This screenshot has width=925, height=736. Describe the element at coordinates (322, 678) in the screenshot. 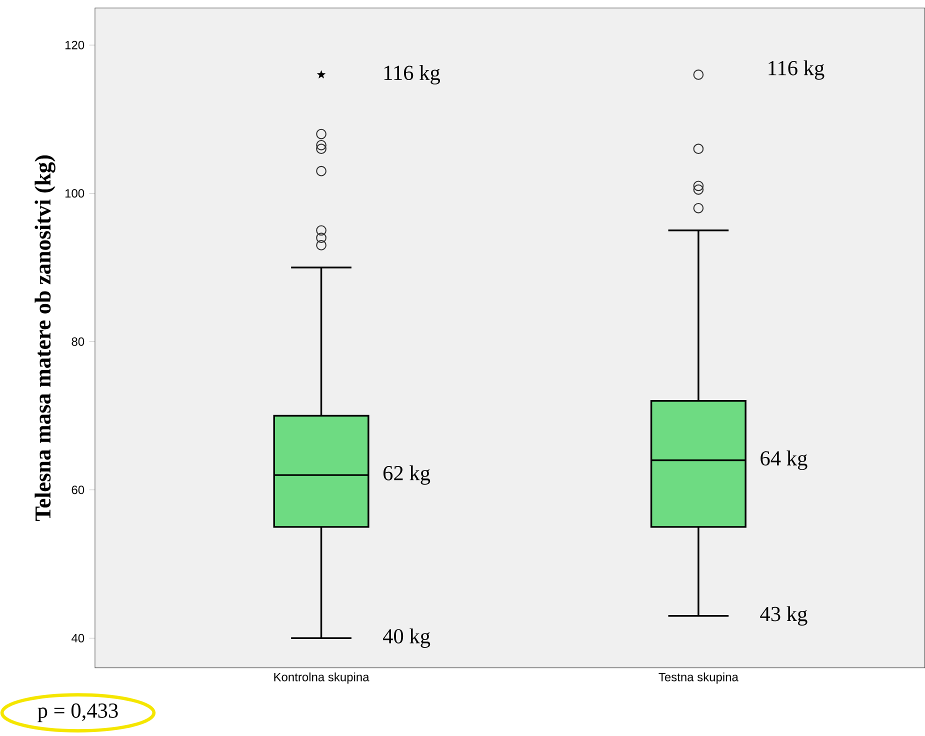

I see `x-tick-label: Kontrolna skupina` at that location.